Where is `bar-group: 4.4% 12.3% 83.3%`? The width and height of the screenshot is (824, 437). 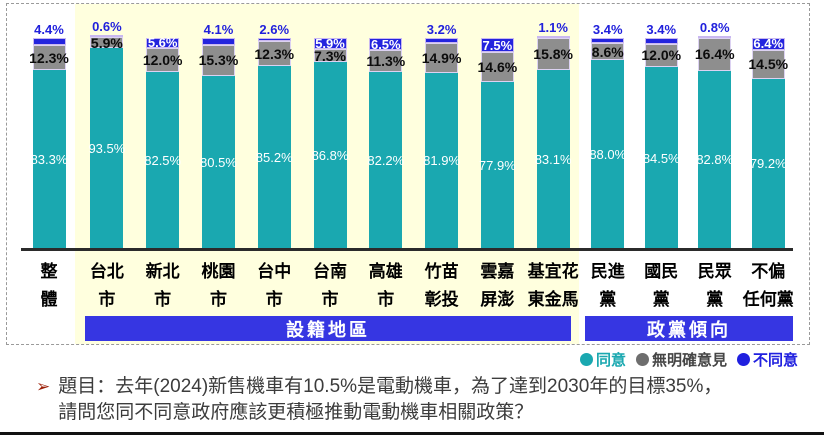
bar-group: 4.4% 12.3% 83.3% is located at coordinates (49, 126).